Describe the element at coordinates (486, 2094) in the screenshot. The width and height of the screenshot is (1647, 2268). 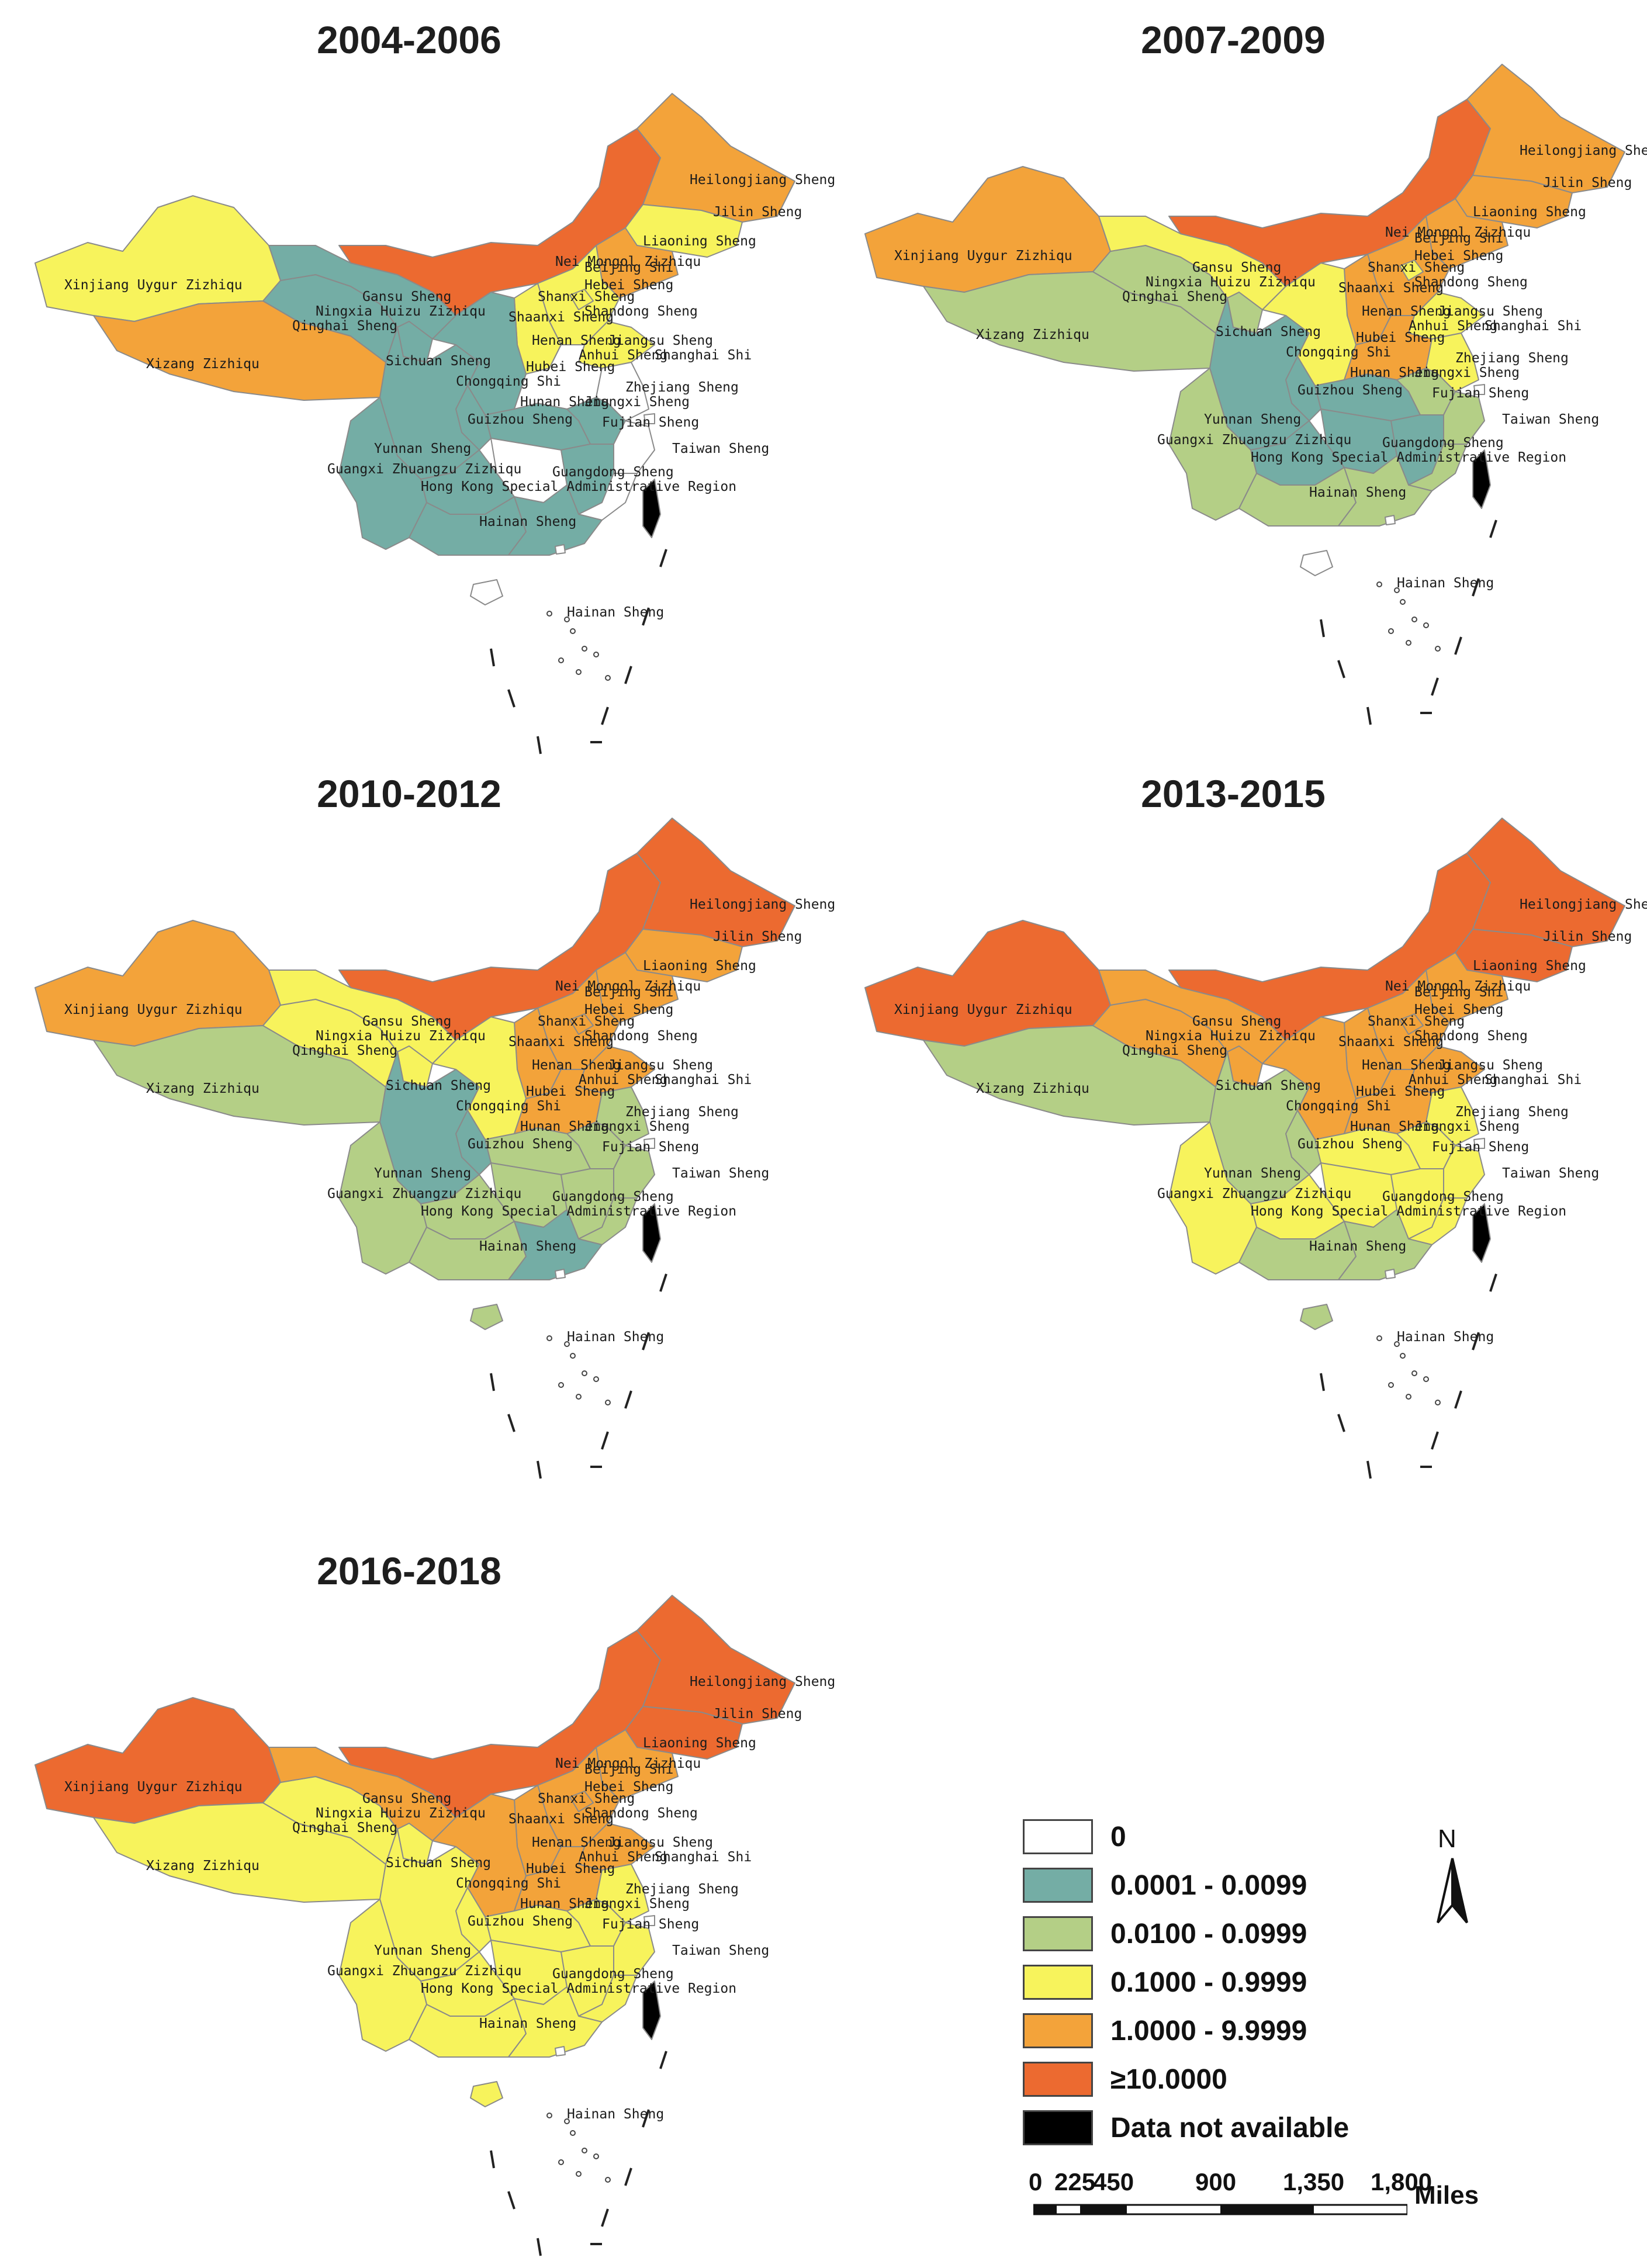
I see `province-hainan` at that location.